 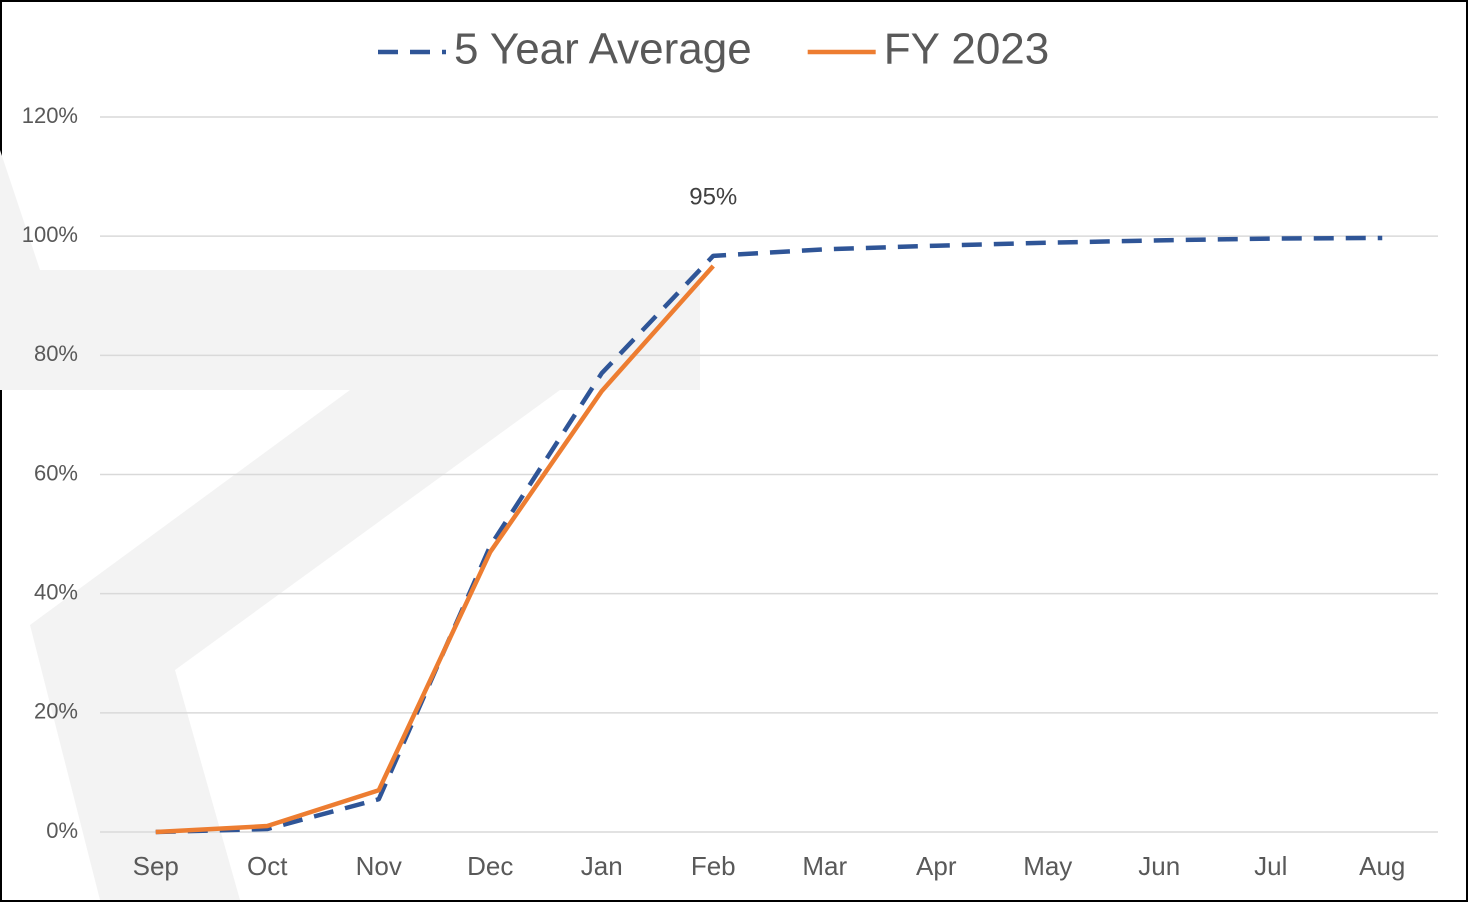 What do you see at coordinates (824, 866) in the screenshot?
I see `x-tick-label: Mar` at bounding box center [824, 866].